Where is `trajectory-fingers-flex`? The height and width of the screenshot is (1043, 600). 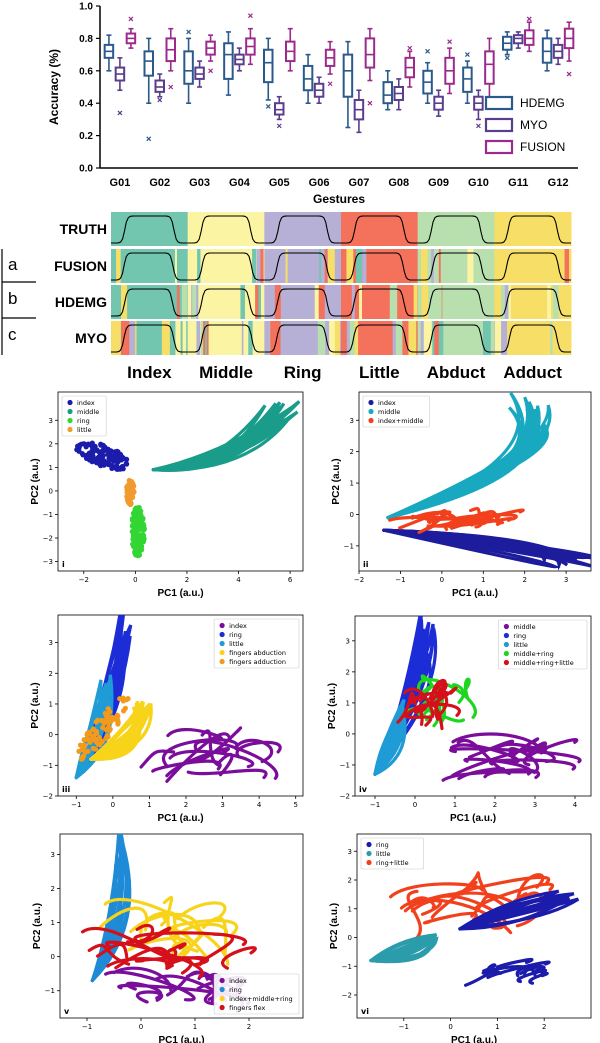
trajectory-fingers-flex is located at coordinates (124, 942).